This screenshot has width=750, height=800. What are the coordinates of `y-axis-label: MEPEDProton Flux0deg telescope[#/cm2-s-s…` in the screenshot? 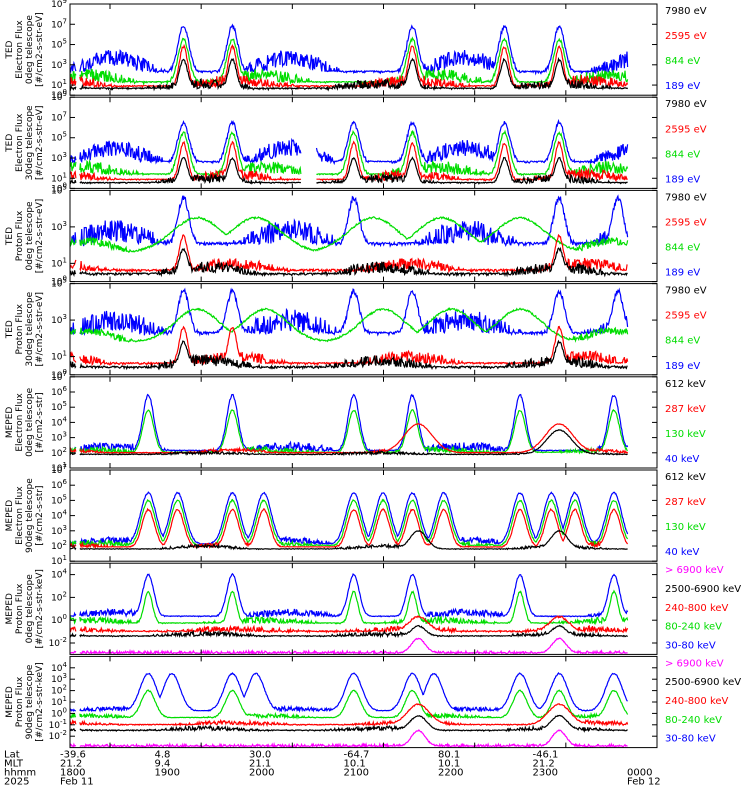 It's located at (25, 608).